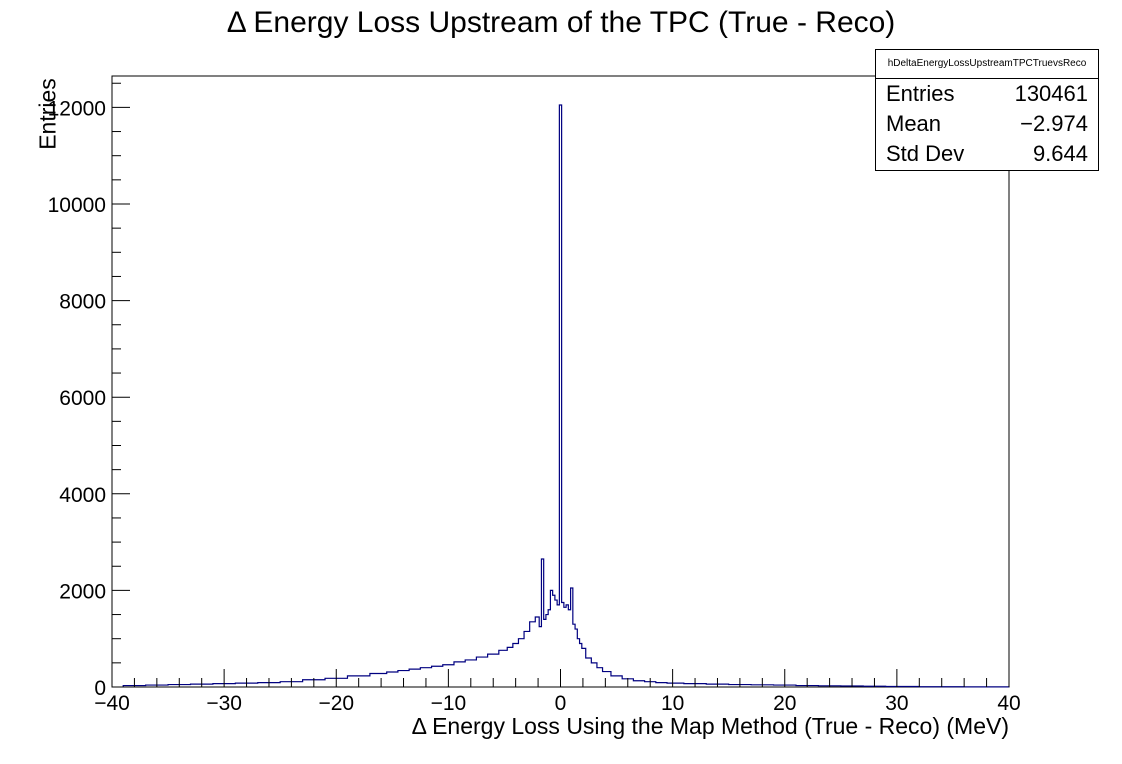  I want to click on x-tick-label: −20, so click(336, 703).